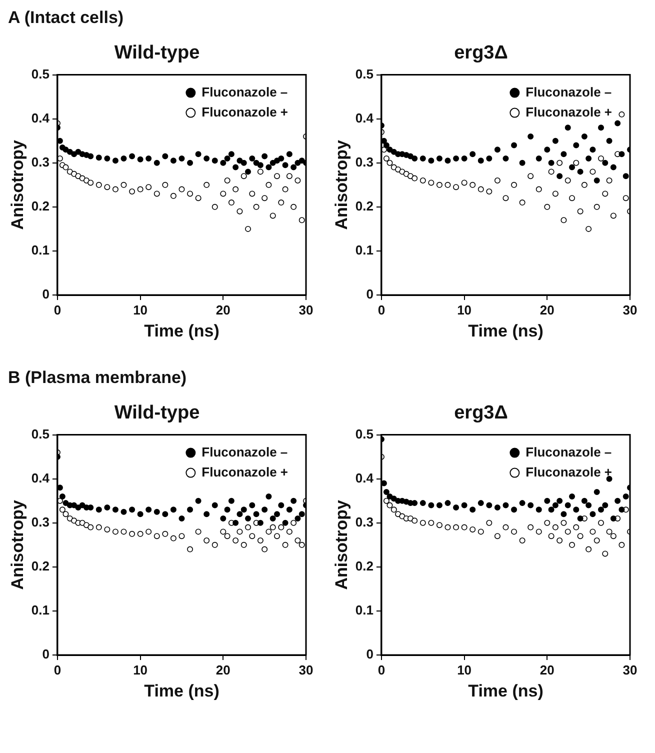 This screenshot has height=753, width=655. Describe the element at coordinates (182, 690) in the screenshot. I see `x-axis-title: Time (ns)` at that location.